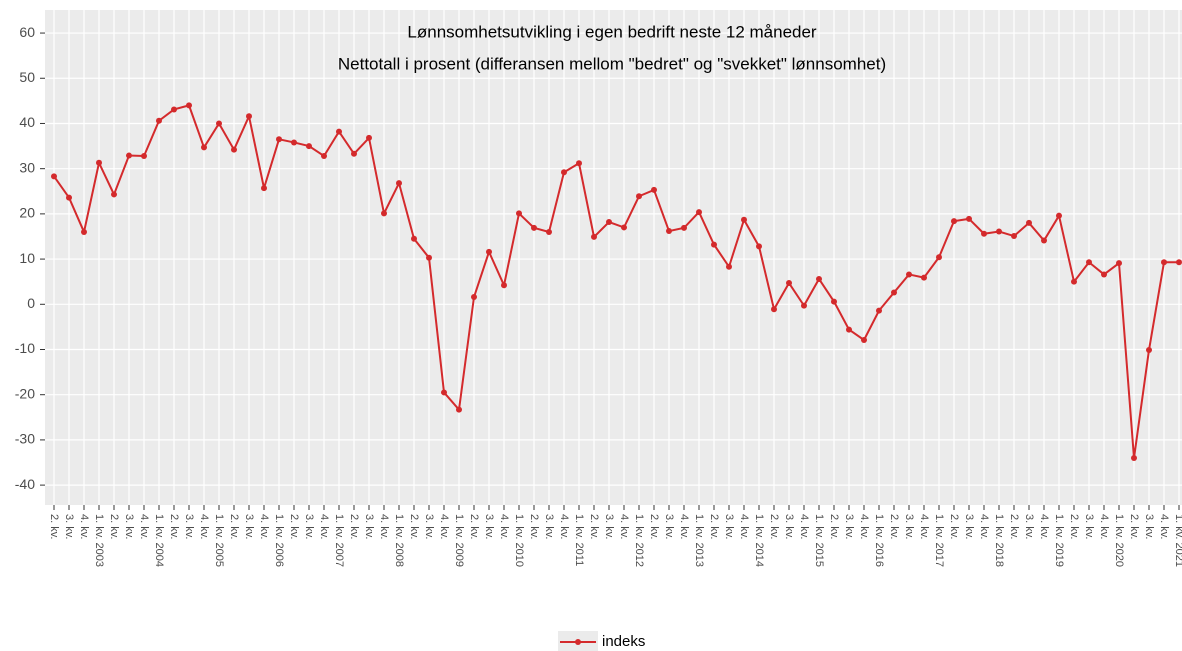  What do you see at coordinates (1119, 540) in the screenshot?
I see `x-tick-label: 1. kv. 2020` at bounding box center [1119, 540].